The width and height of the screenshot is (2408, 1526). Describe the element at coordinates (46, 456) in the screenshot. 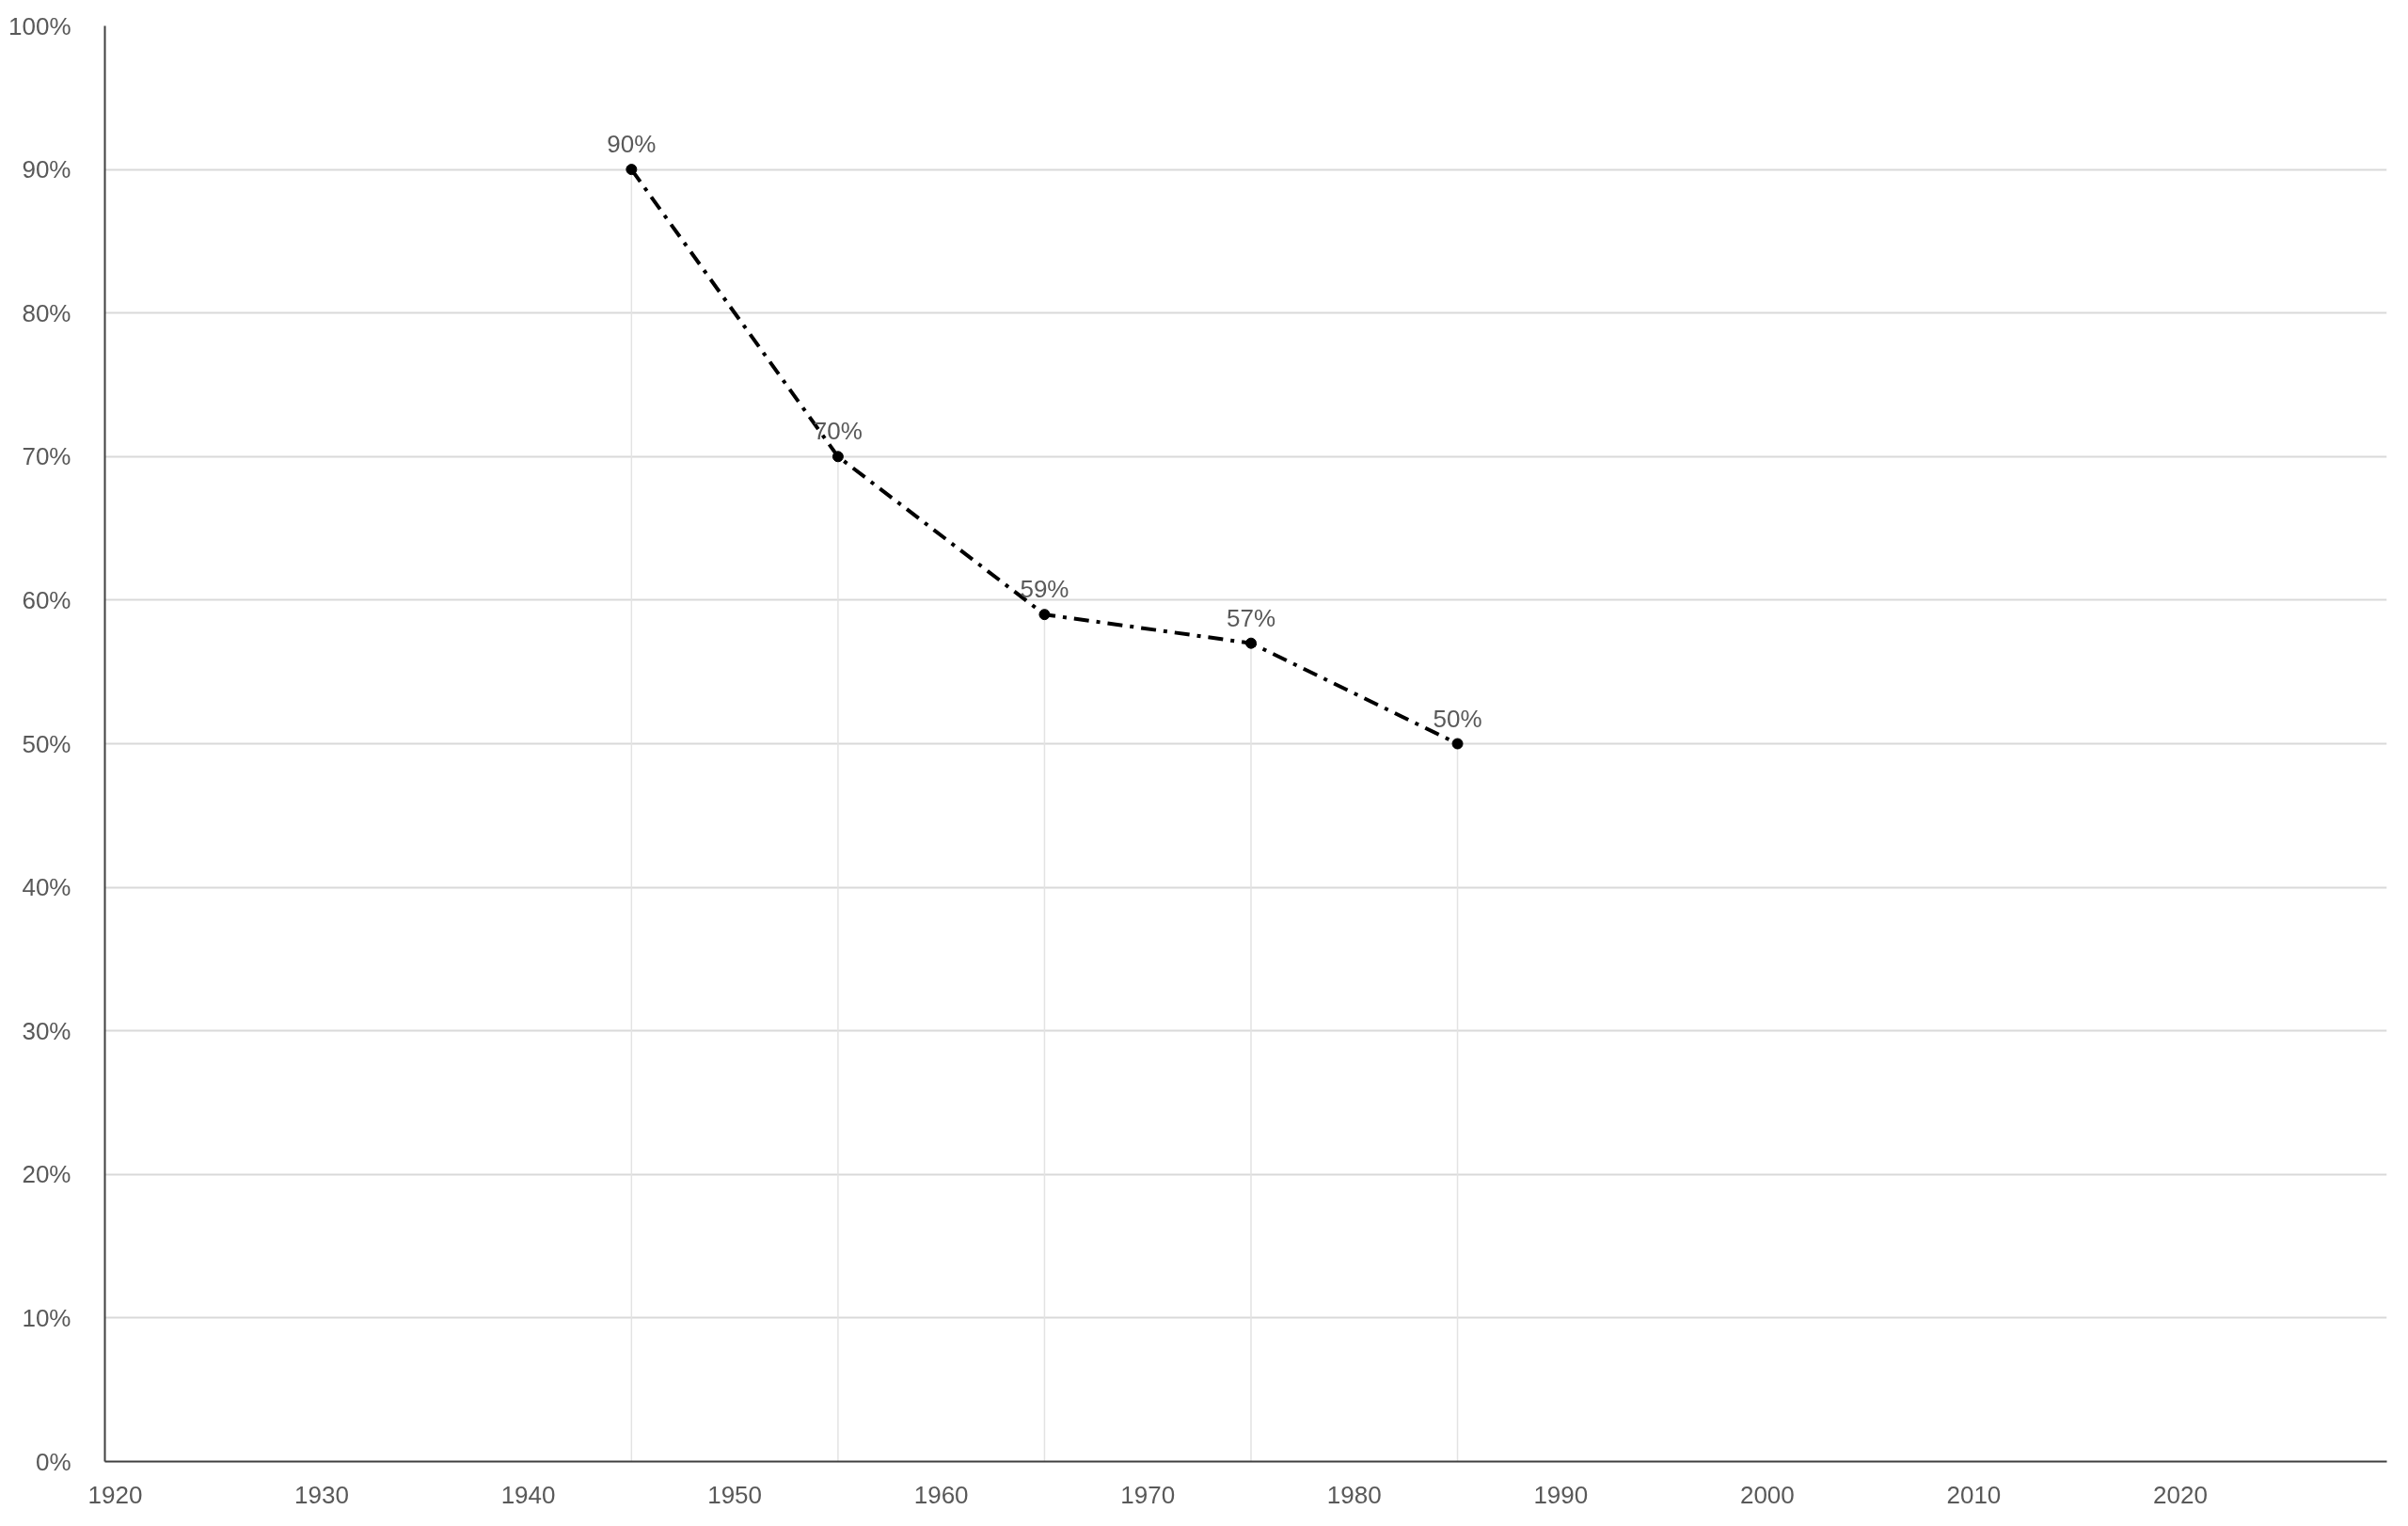

I see `y-tick-label: 70%` at that location.